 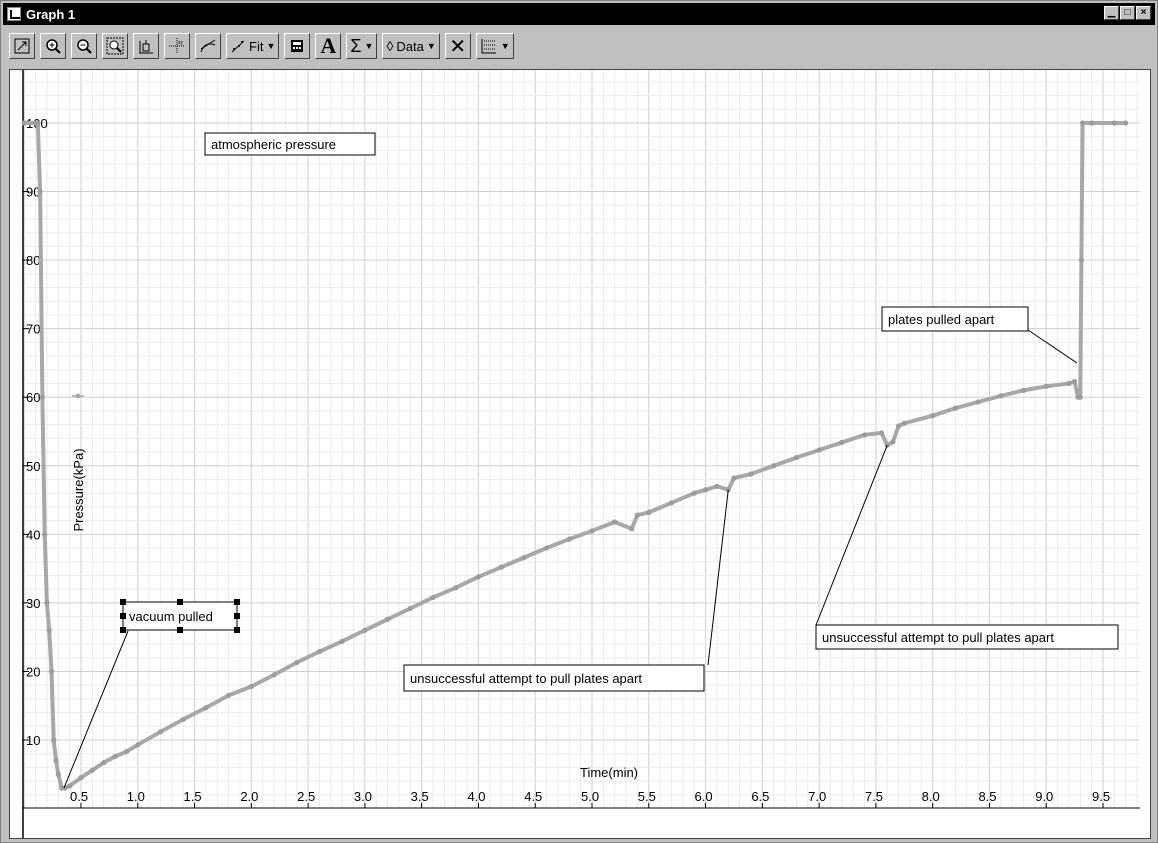 I want to click on graph-options-button: ▼, so click(x=494, y=46).